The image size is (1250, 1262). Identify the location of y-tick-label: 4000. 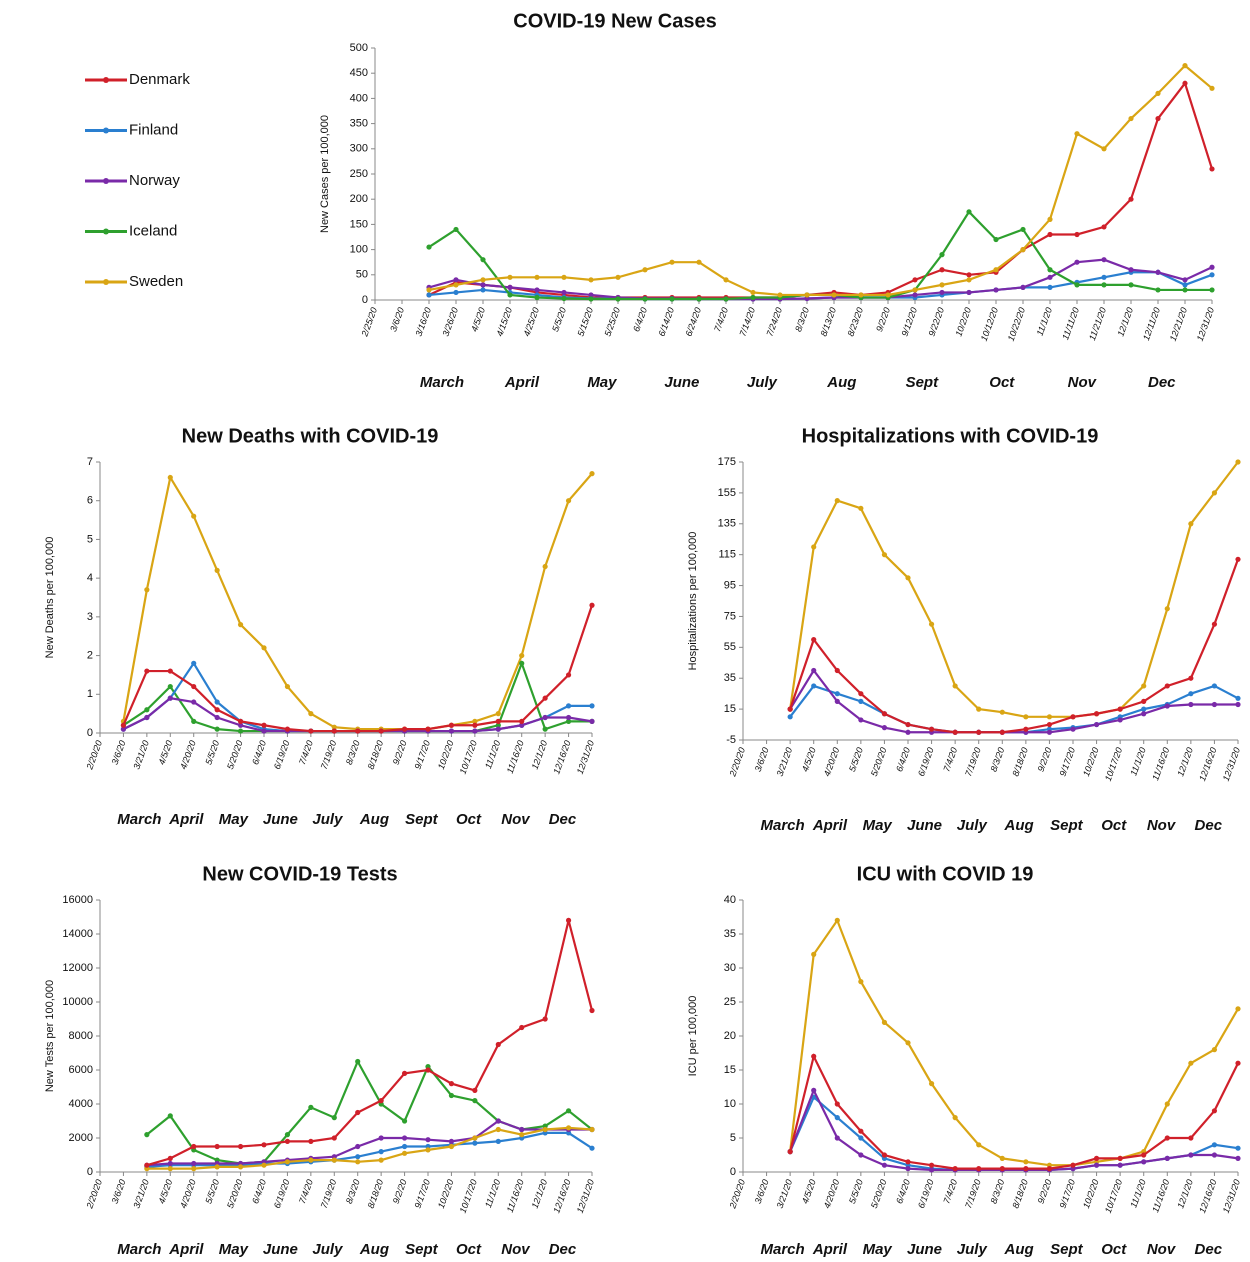
(81, 1104).